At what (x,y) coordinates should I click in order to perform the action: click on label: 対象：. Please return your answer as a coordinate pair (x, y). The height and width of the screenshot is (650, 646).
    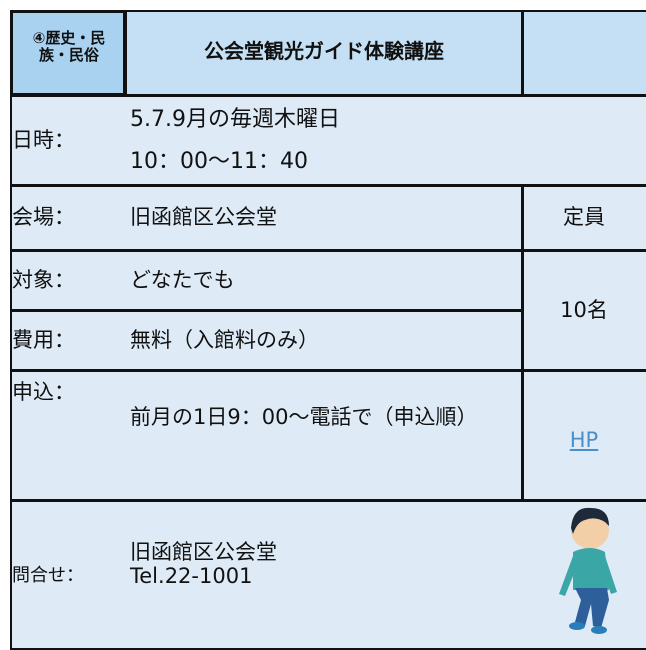
    Looking at the image, I should click on (43, 280).